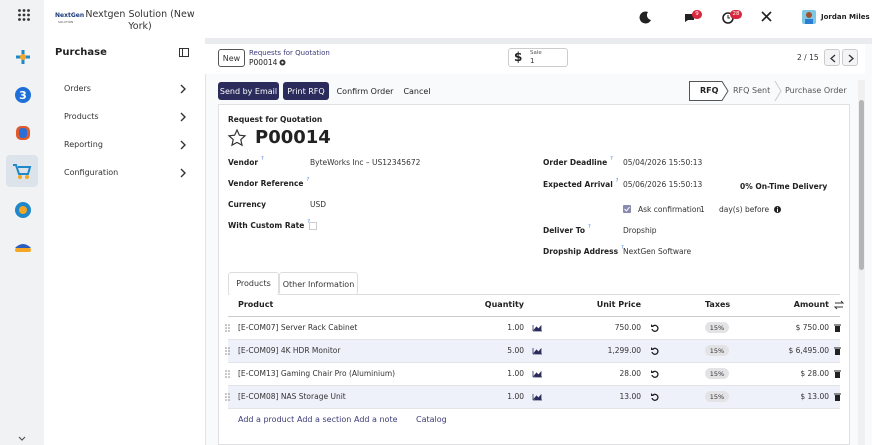  What do you see at coordinates (624, 350) in the screenshot?
I see `cell: 1,299.00` at bounding box center [624, 350].